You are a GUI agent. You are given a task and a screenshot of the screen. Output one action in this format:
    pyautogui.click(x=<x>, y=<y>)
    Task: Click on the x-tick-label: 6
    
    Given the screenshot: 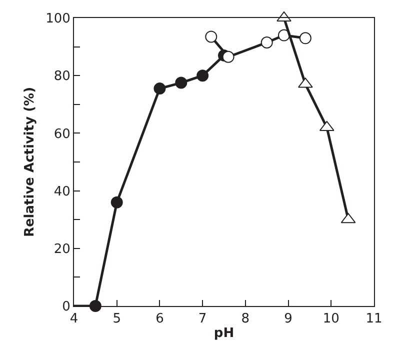 What is the action you would take?
    pyautogui.click(x=160, y=319)
    